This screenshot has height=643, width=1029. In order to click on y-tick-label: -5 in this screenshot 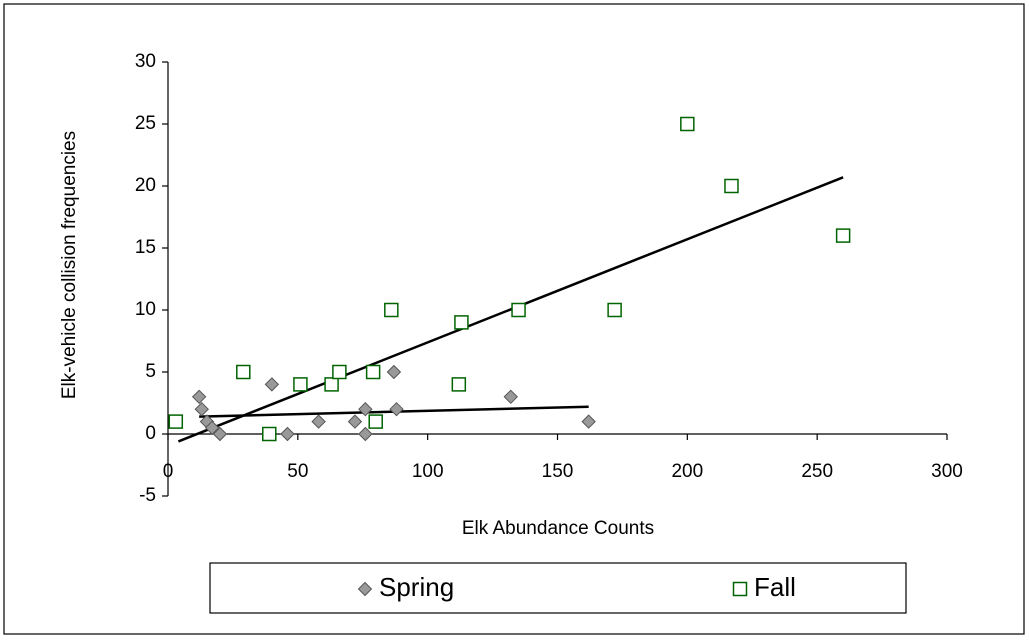, I will do `click(147, 495)`.